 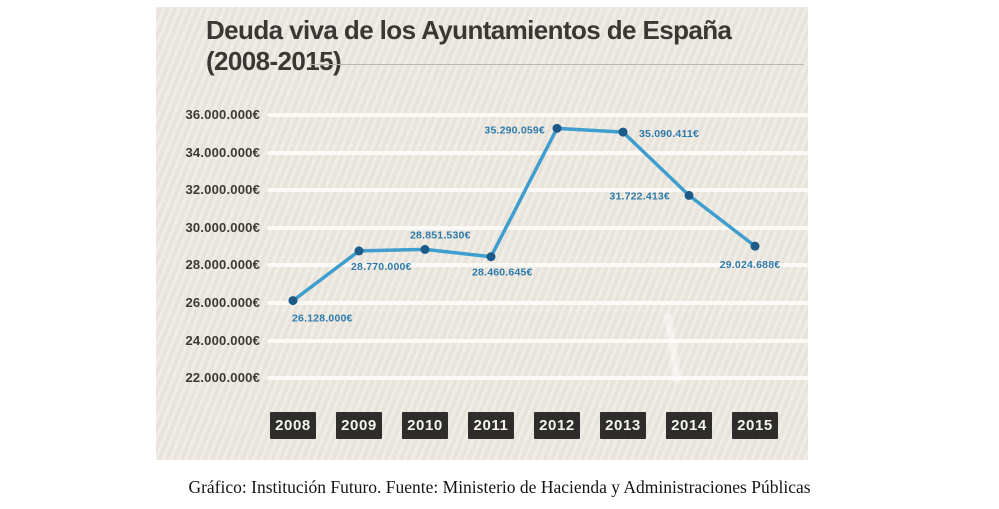 I want to click on data-point-label: 28.460.645€, so click(x=502, y=273).